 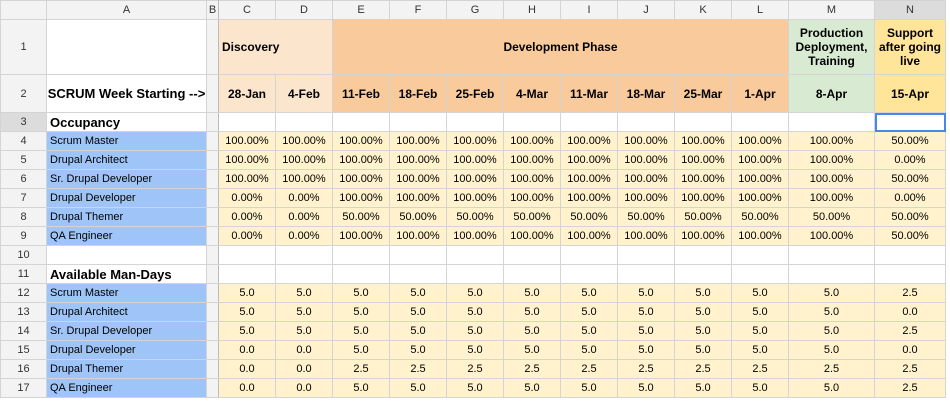 I want to click on week-header: 25-Mar, so click(x=703, y=93).